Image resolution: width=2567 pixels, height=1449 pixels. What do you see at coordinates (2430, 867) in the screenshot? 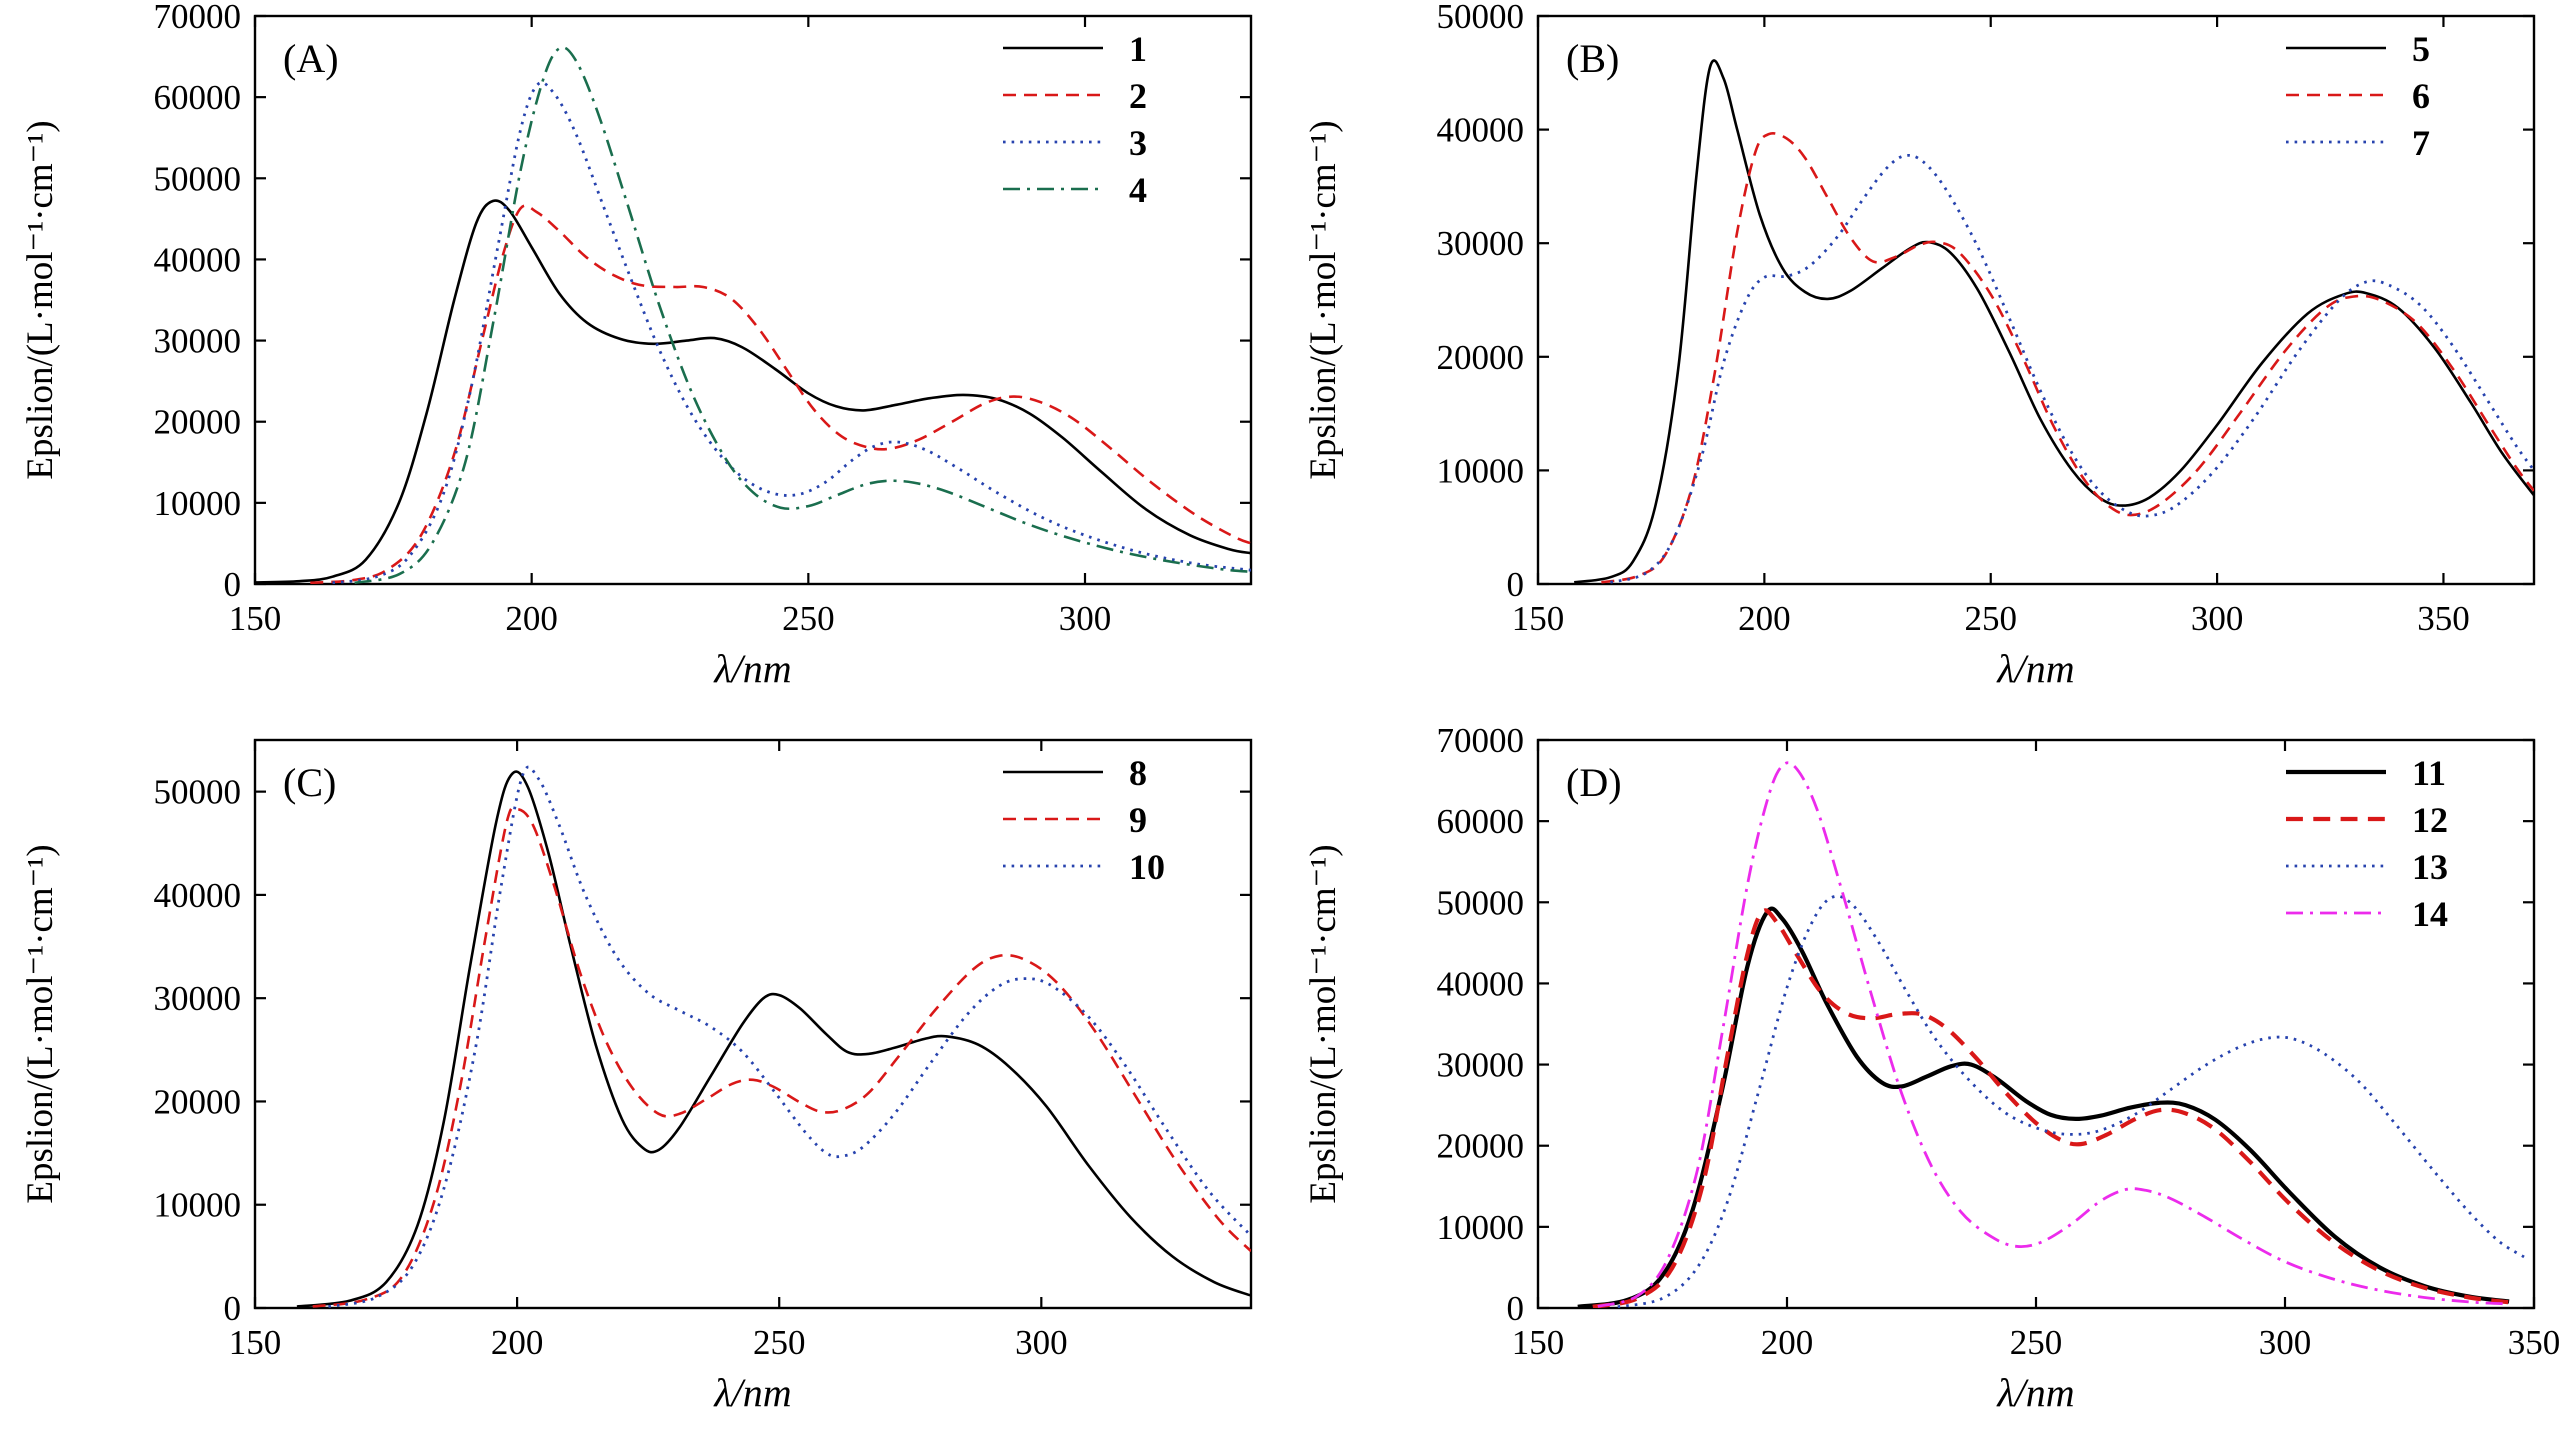
I see `legend-label-13: 13` at bounding box center [2430, 867].